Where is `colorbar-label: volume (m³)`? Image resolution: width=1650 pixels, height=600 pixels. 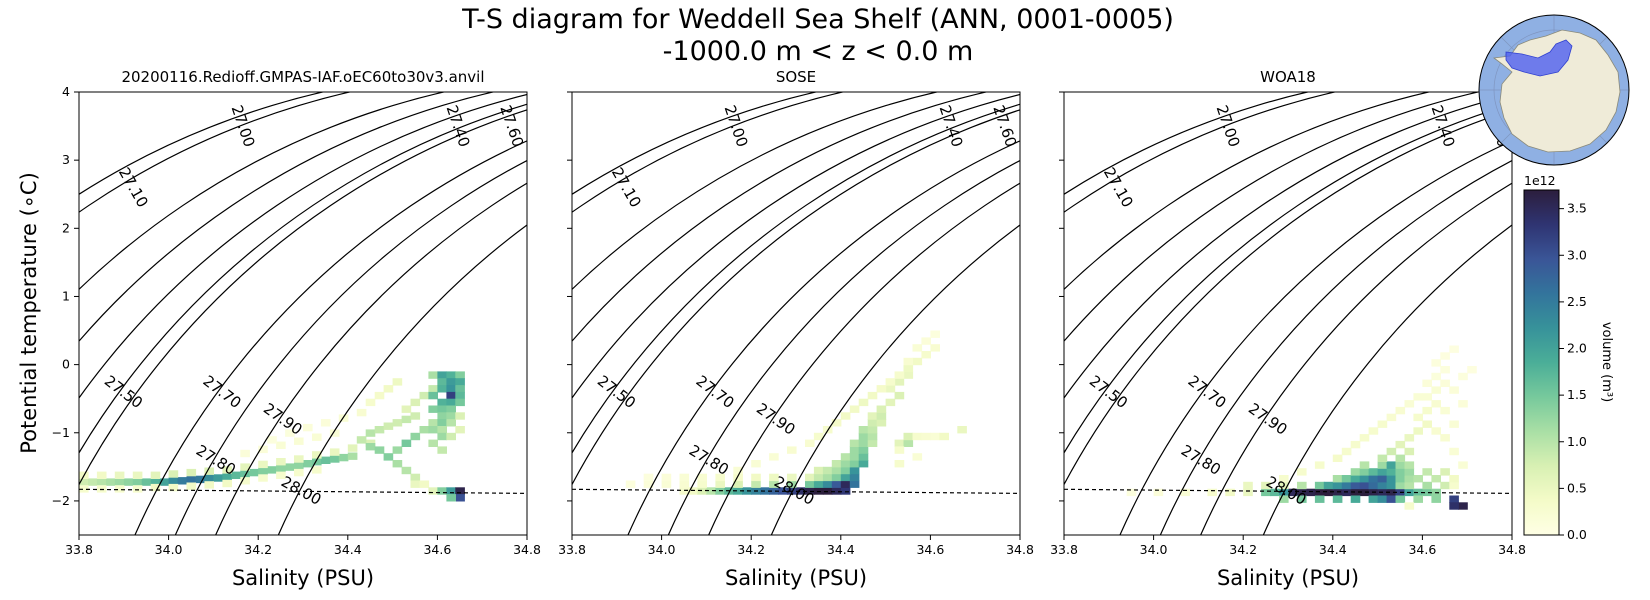 colorbar-label: volume (m³) is located at coordinates (1606, 362).